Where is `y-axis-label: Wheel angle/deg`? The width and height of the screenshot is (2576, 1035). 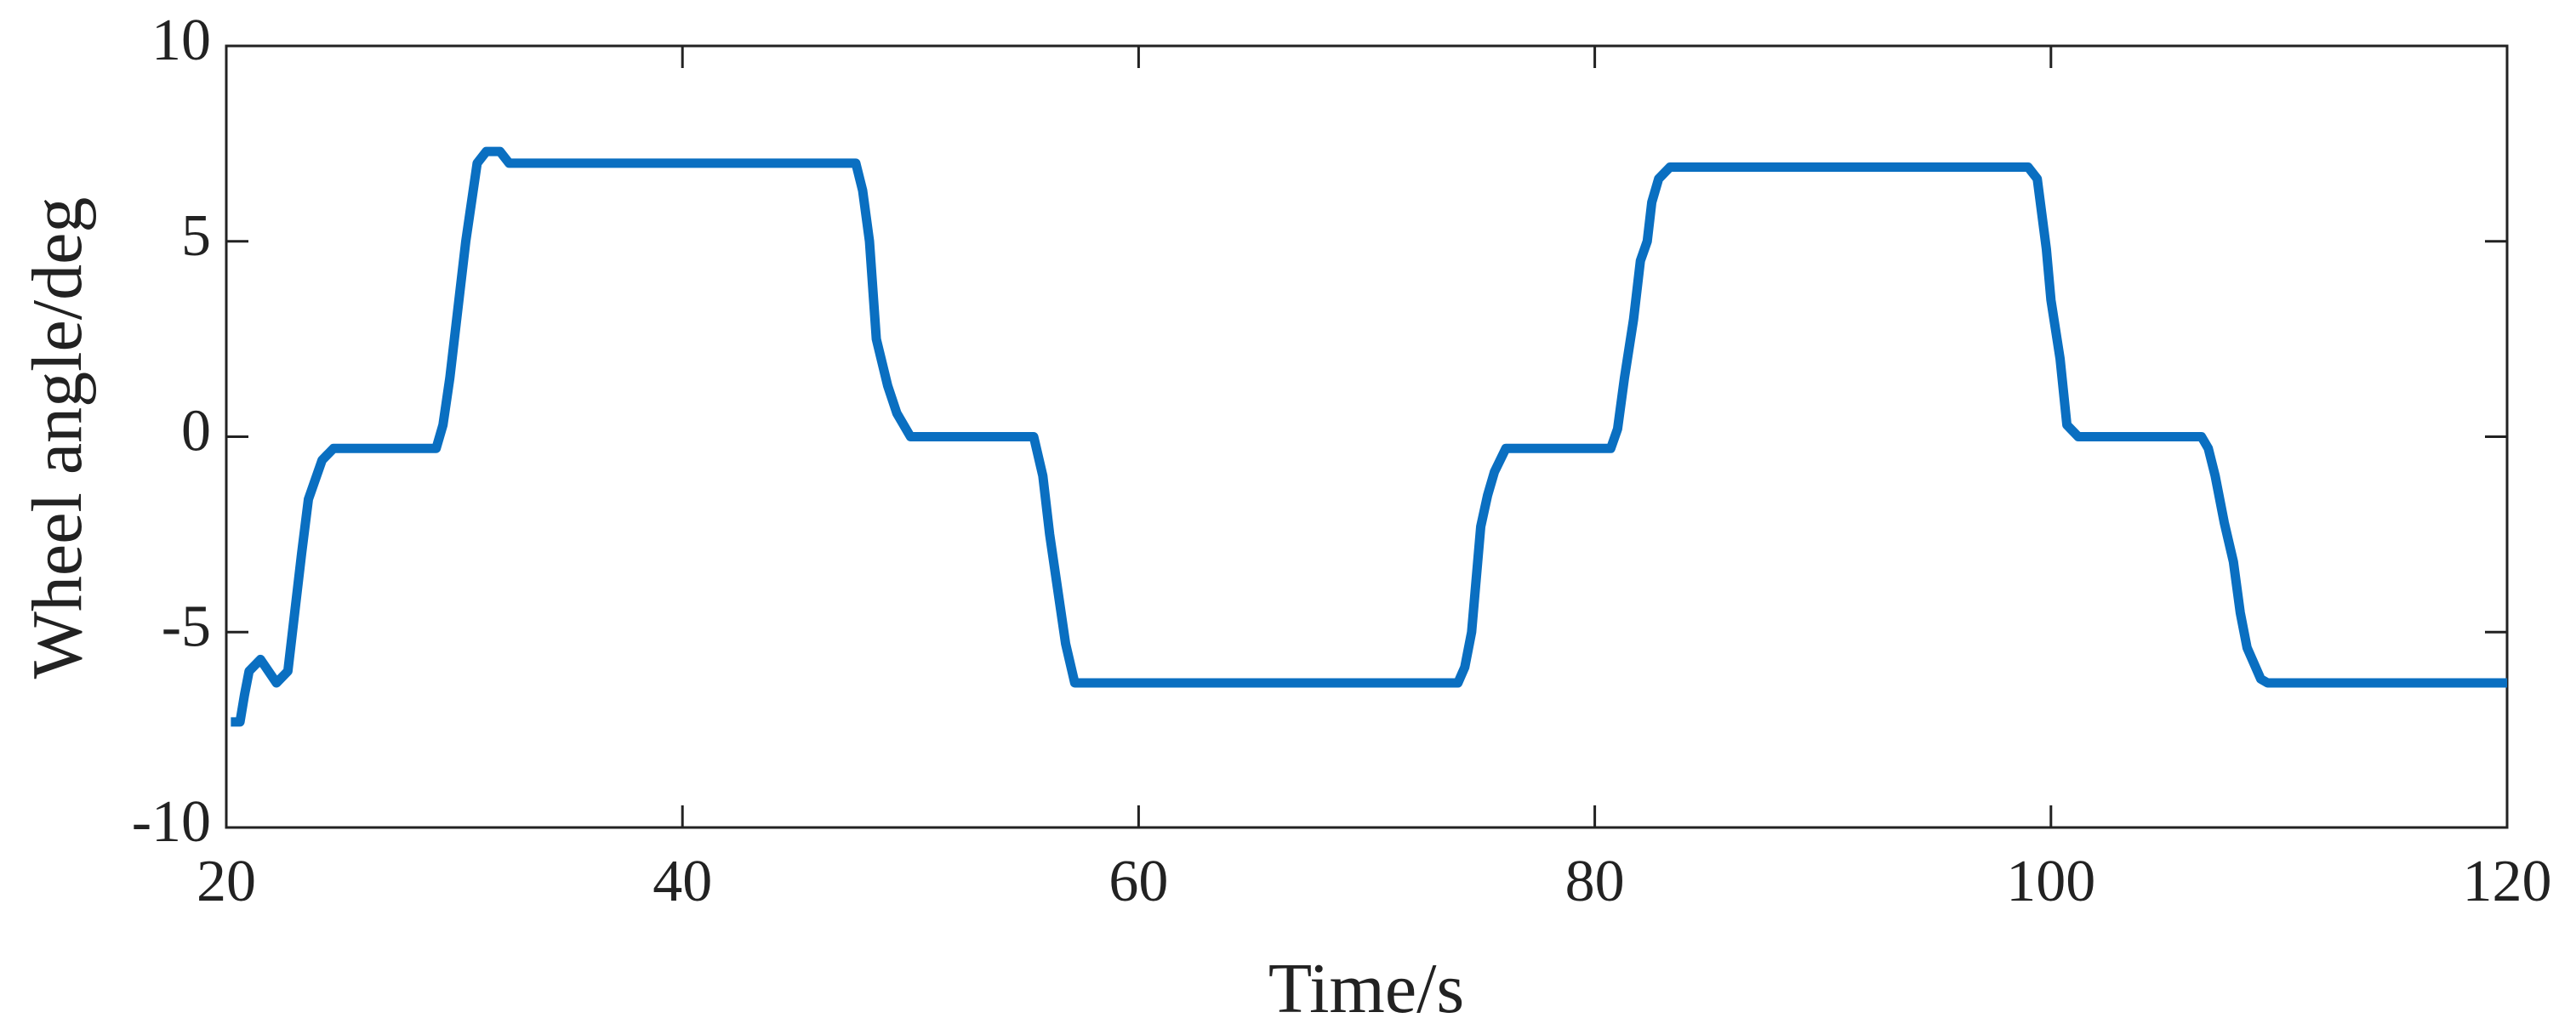 y-axis-label: Wheel angle/deg is located at coordinates (58, 439).